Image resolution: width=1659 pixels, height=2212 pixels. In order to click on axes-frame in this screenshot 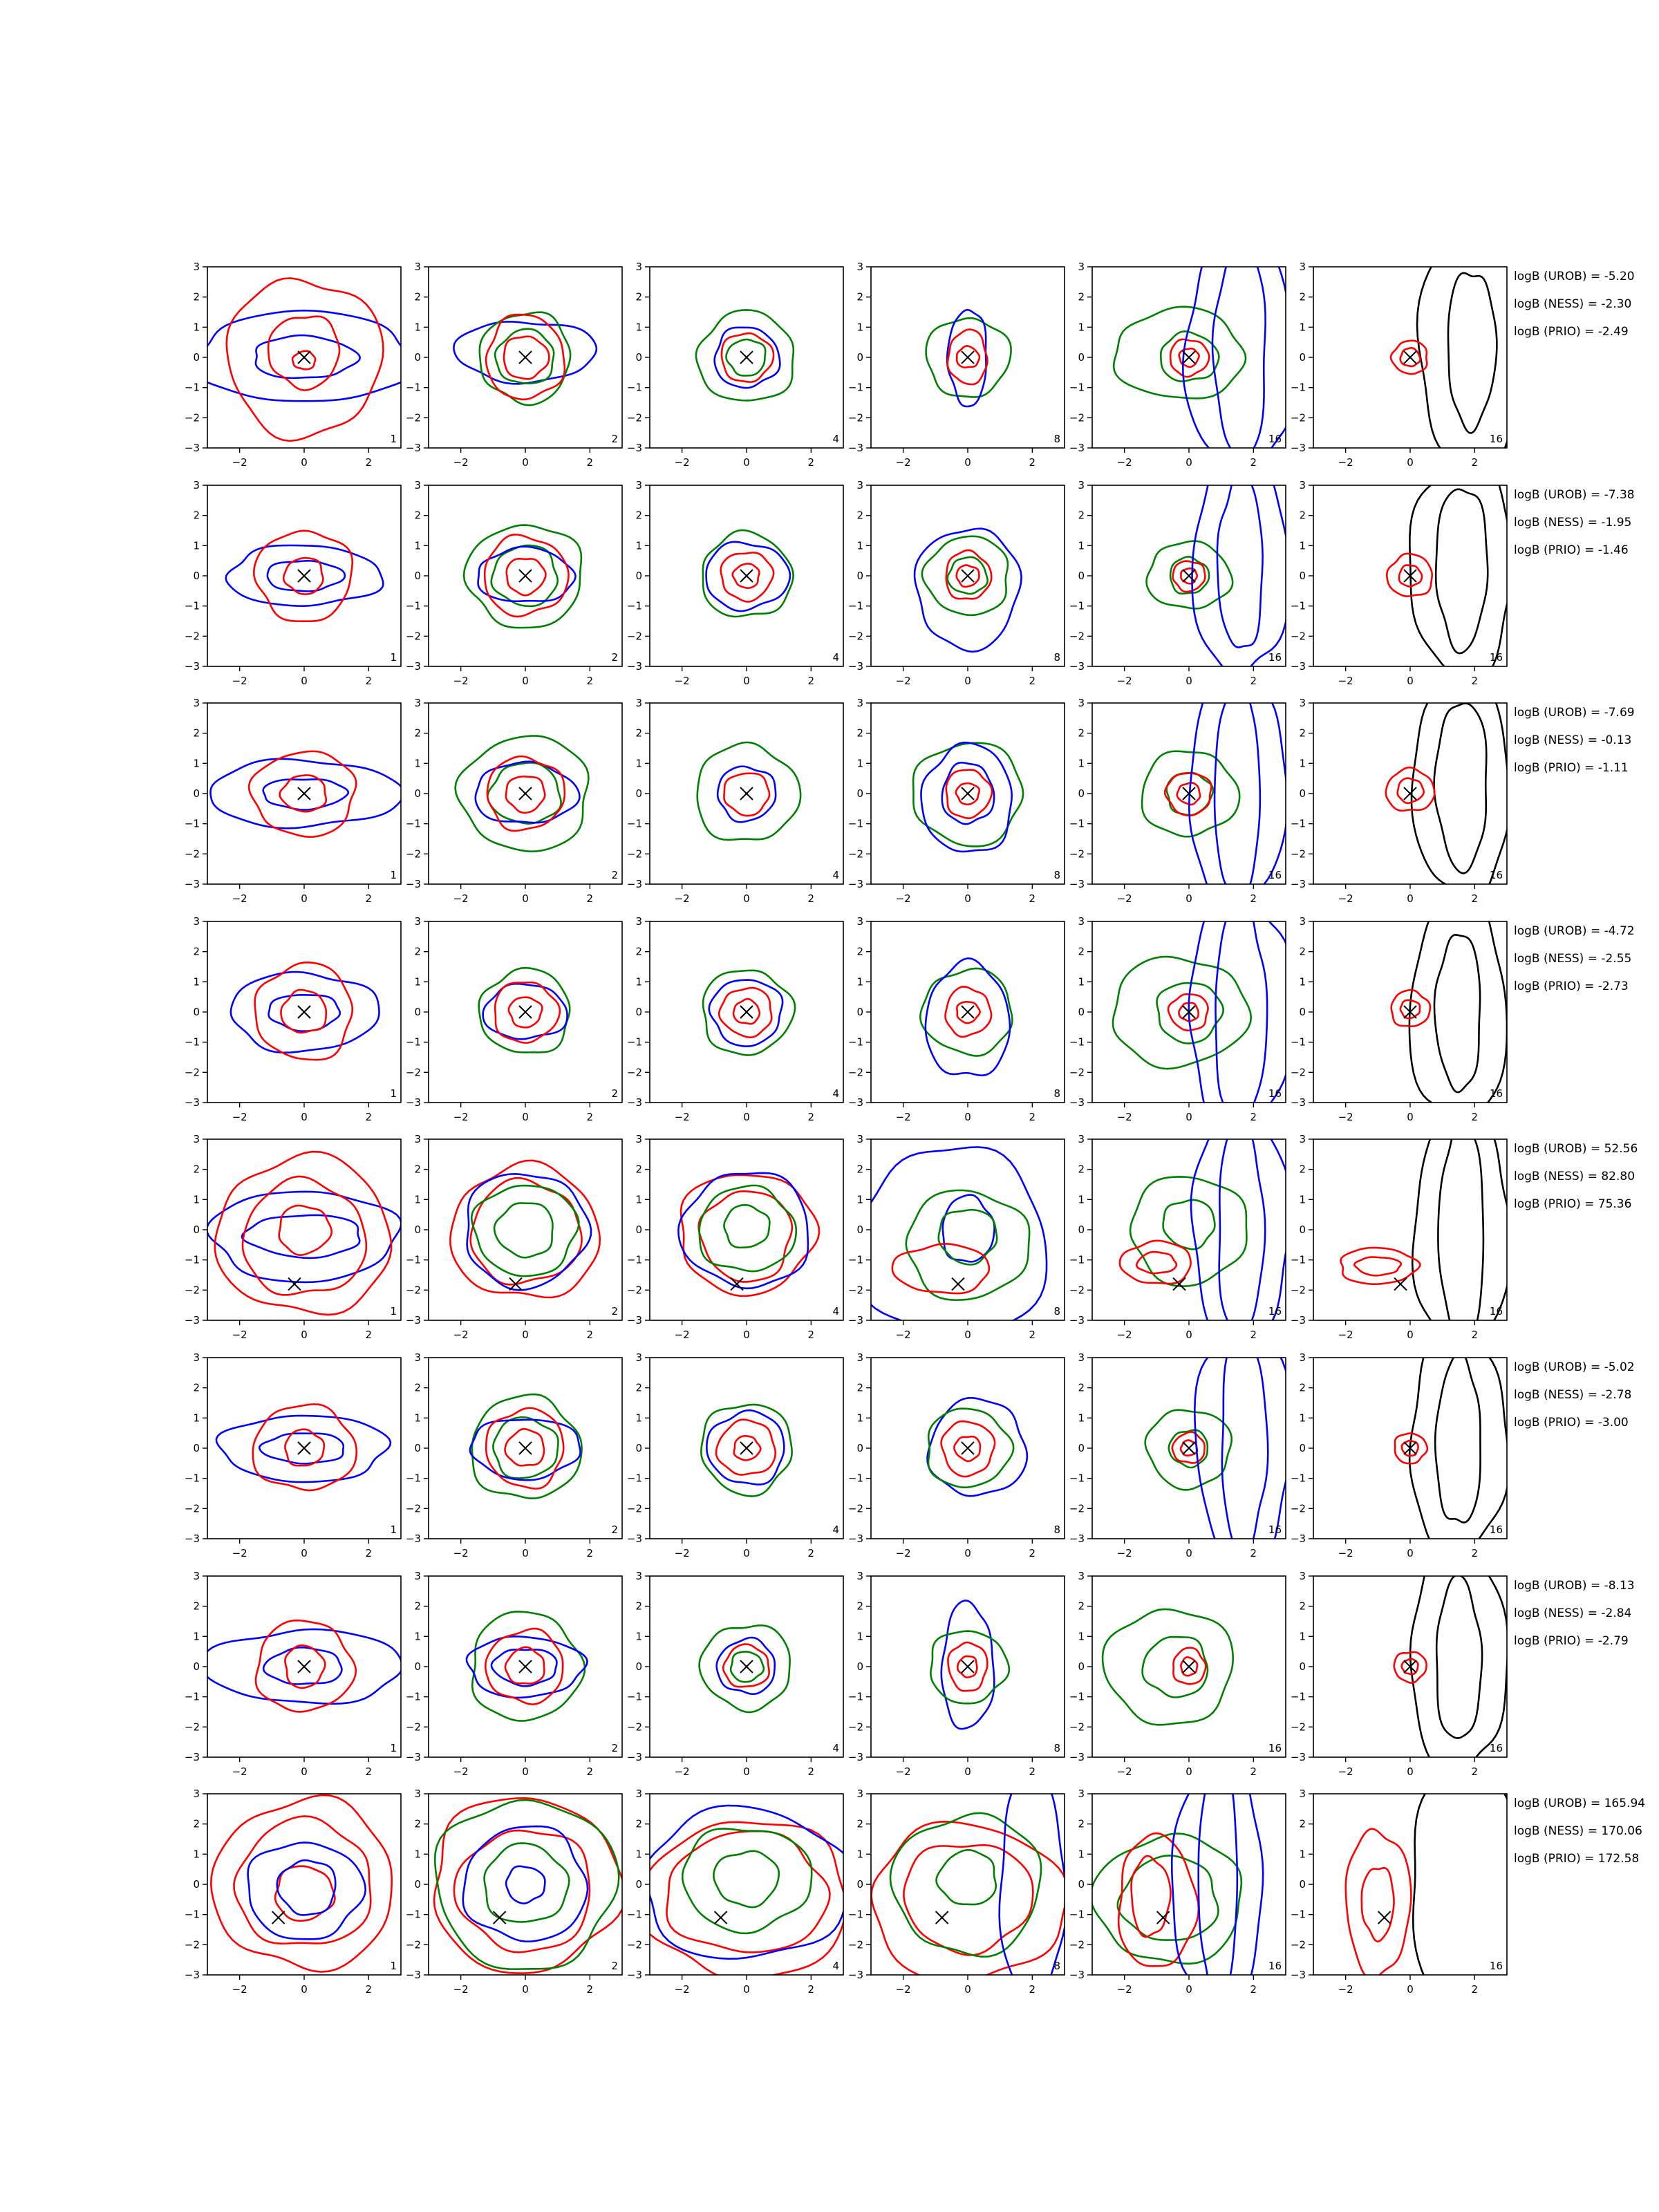, I will do `click(525, 1885)`.